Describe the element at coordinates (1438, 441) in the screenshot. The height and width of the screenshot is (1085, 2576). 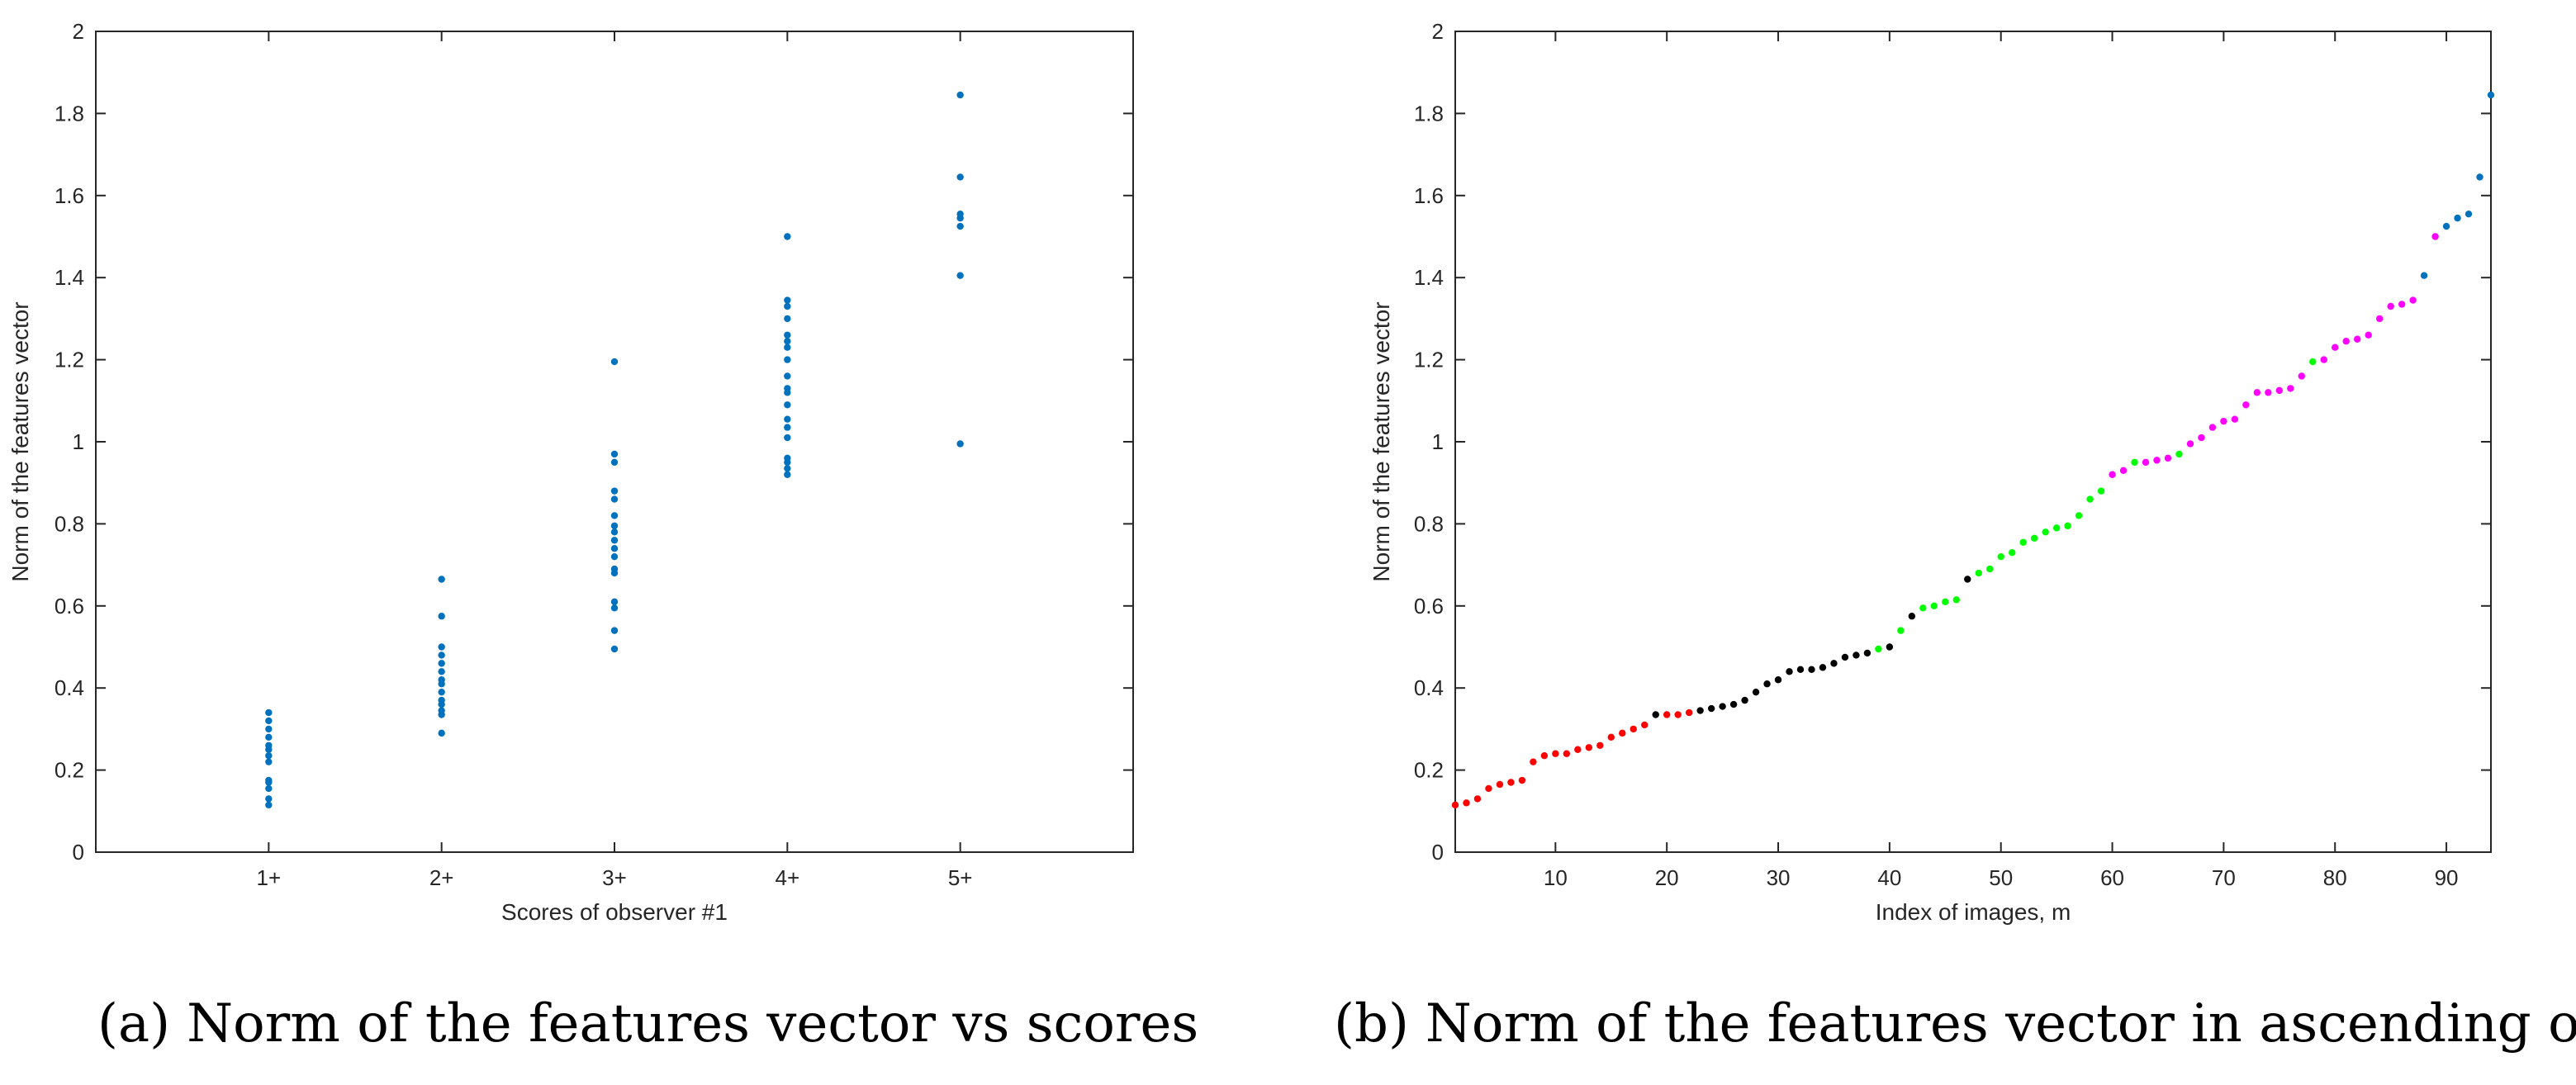
I see `chart-b-ytick-label: 1` at that location.